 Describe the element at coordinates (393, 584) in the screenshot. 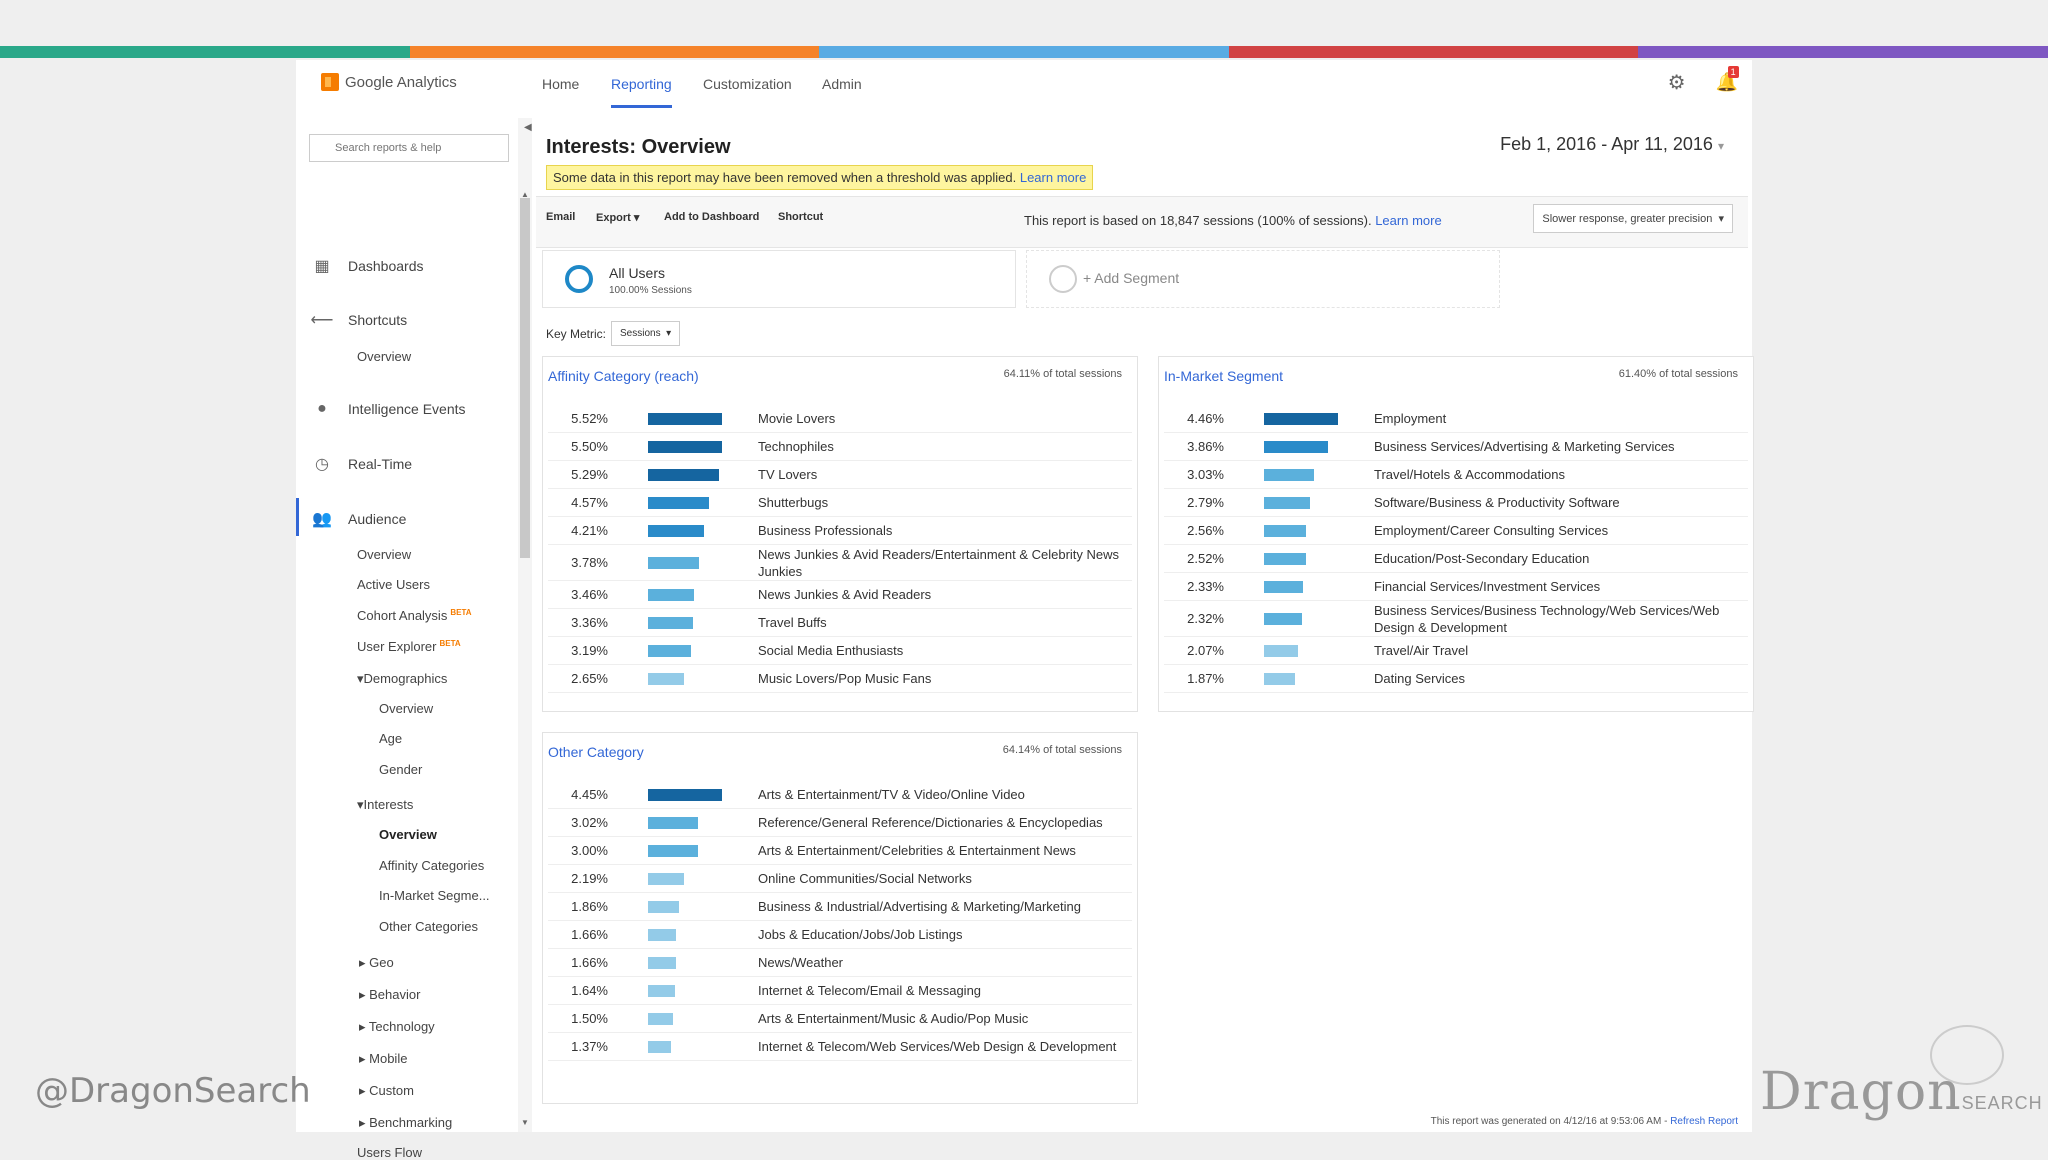

I see `sidebar-item-active-users: Active Users` at that location.